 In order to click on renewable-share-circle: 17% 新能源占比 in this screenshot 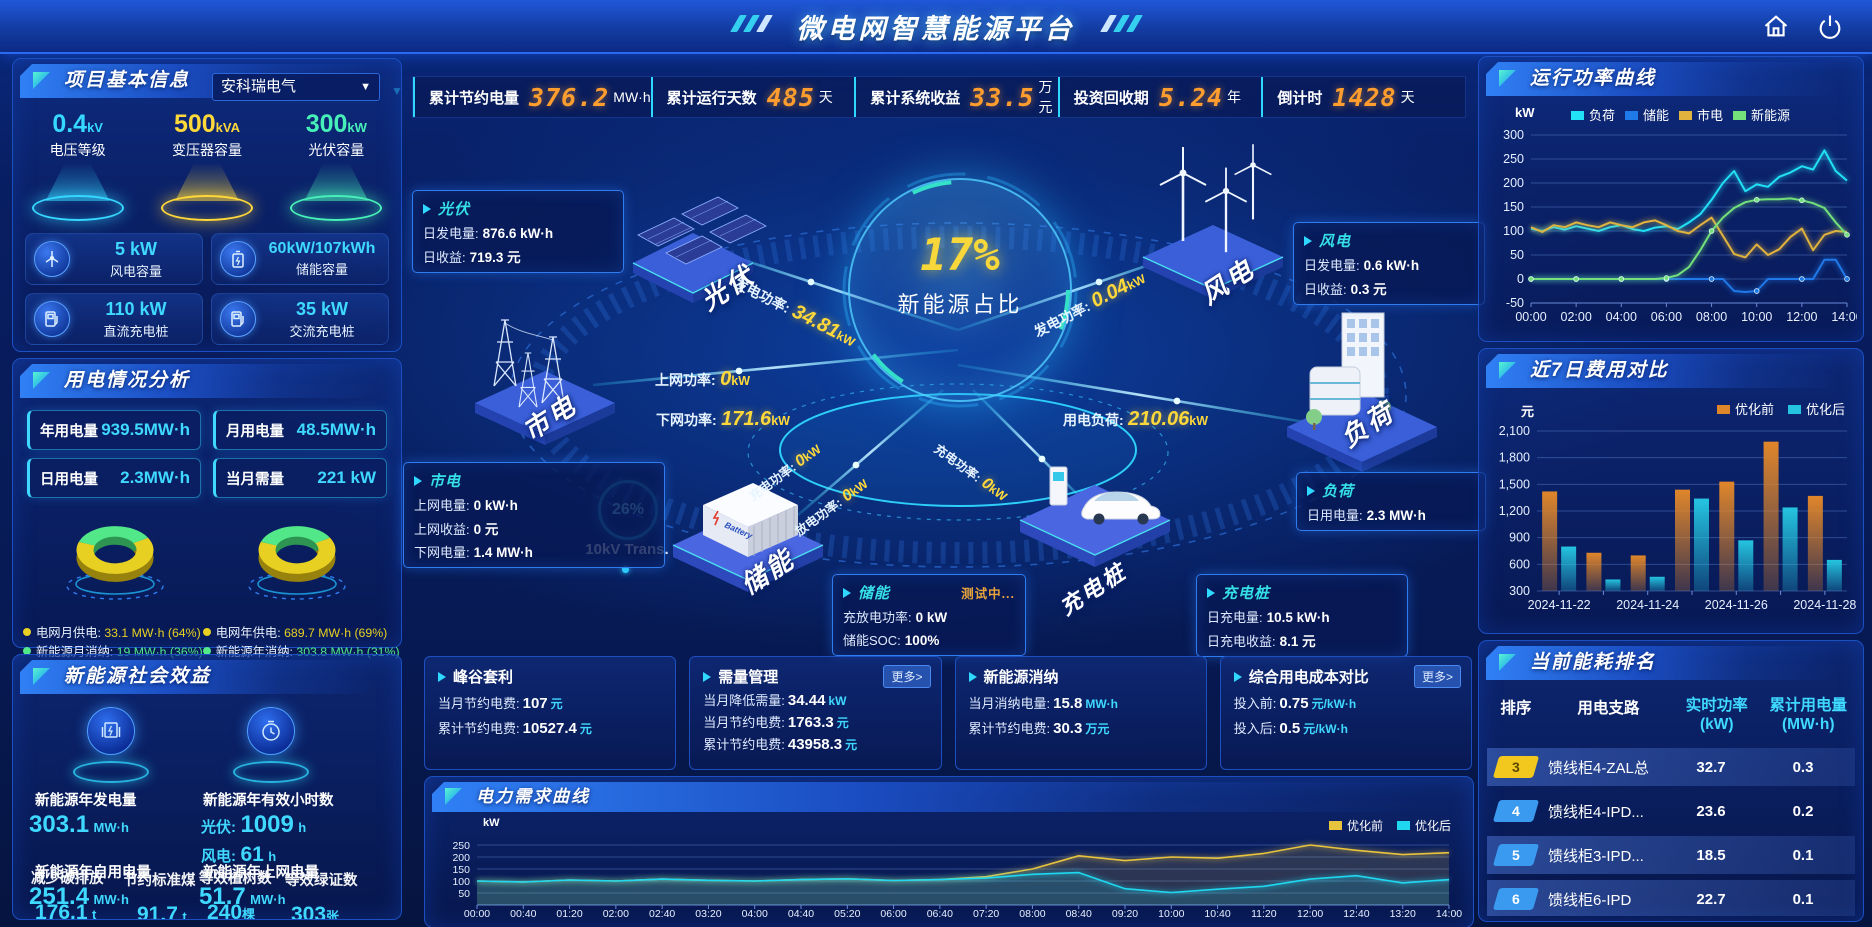, I will do `click(960, 290)`.